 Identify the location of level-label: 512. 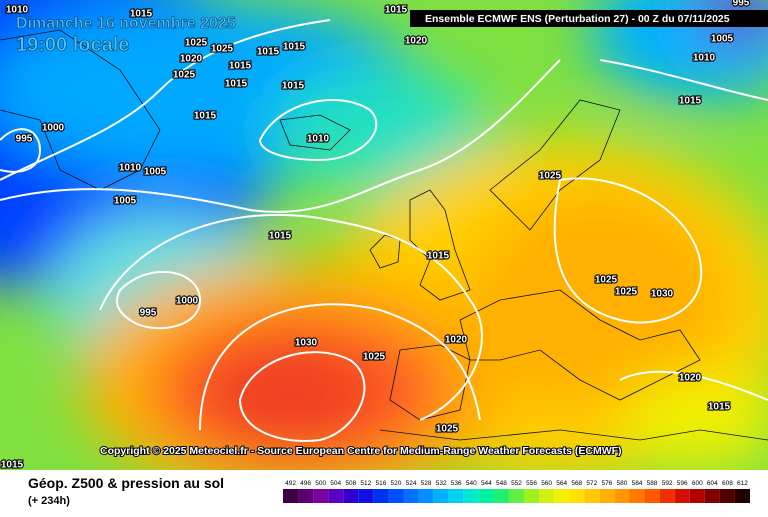
(365, 483).